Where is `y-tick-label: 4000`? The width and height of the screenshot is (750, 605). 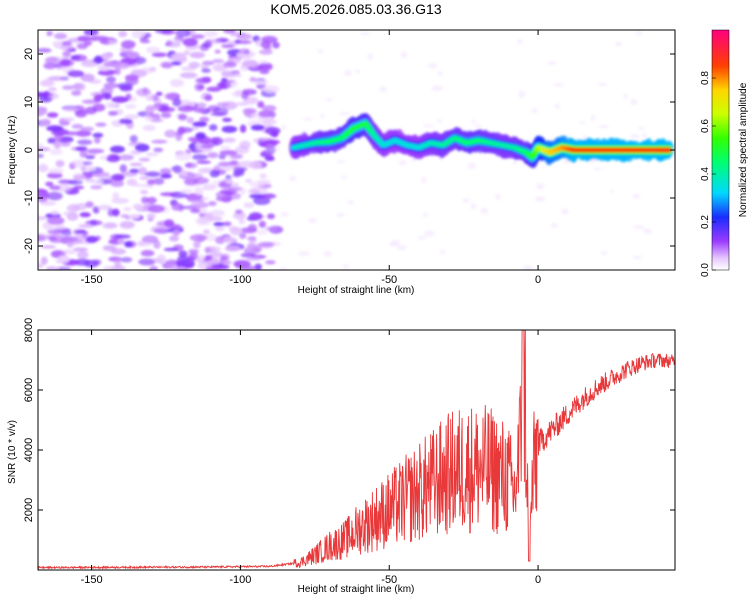
y-tick-label: 4000 is located at coordinates (29, 450).